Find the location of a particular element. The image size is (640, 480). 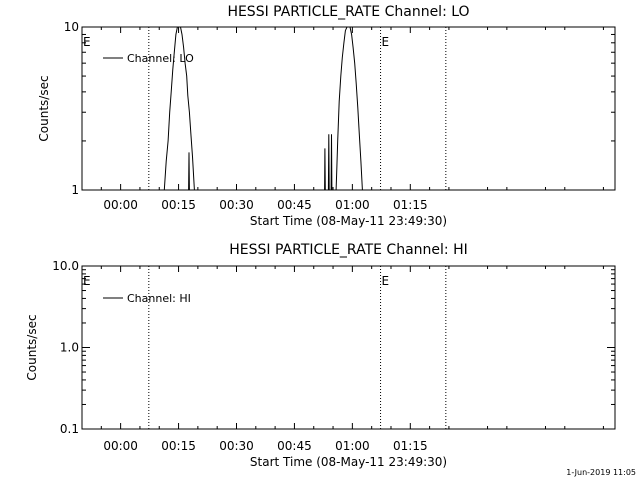

y-tick-label: 10.0 is located at coordinates (65, 266).